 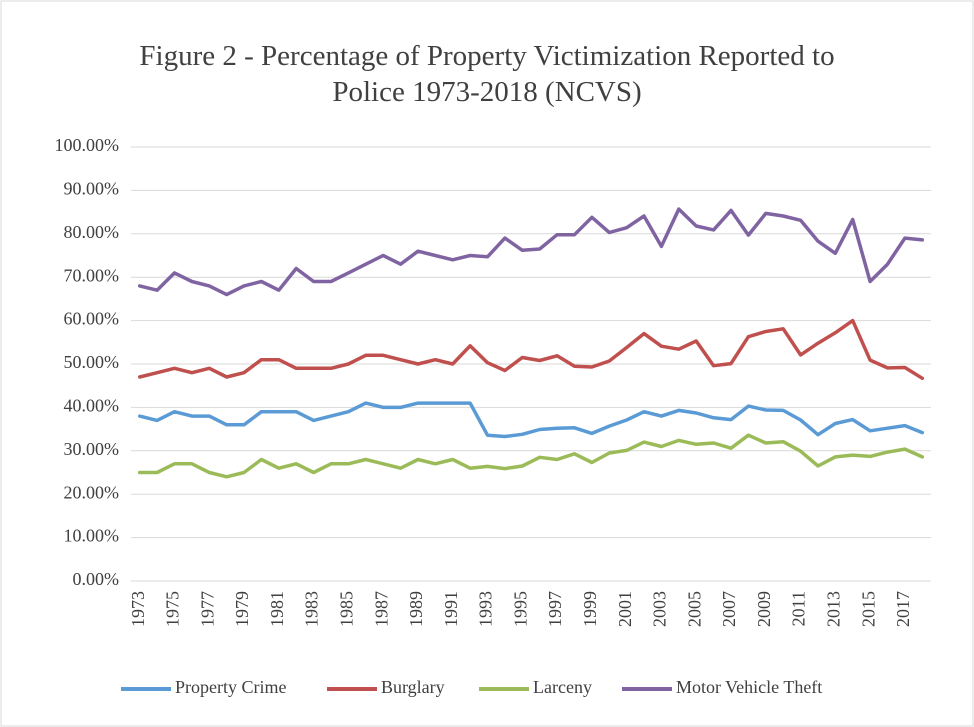 I want to click on y-tick-label: 40.00%, so click(x=92, y=406).